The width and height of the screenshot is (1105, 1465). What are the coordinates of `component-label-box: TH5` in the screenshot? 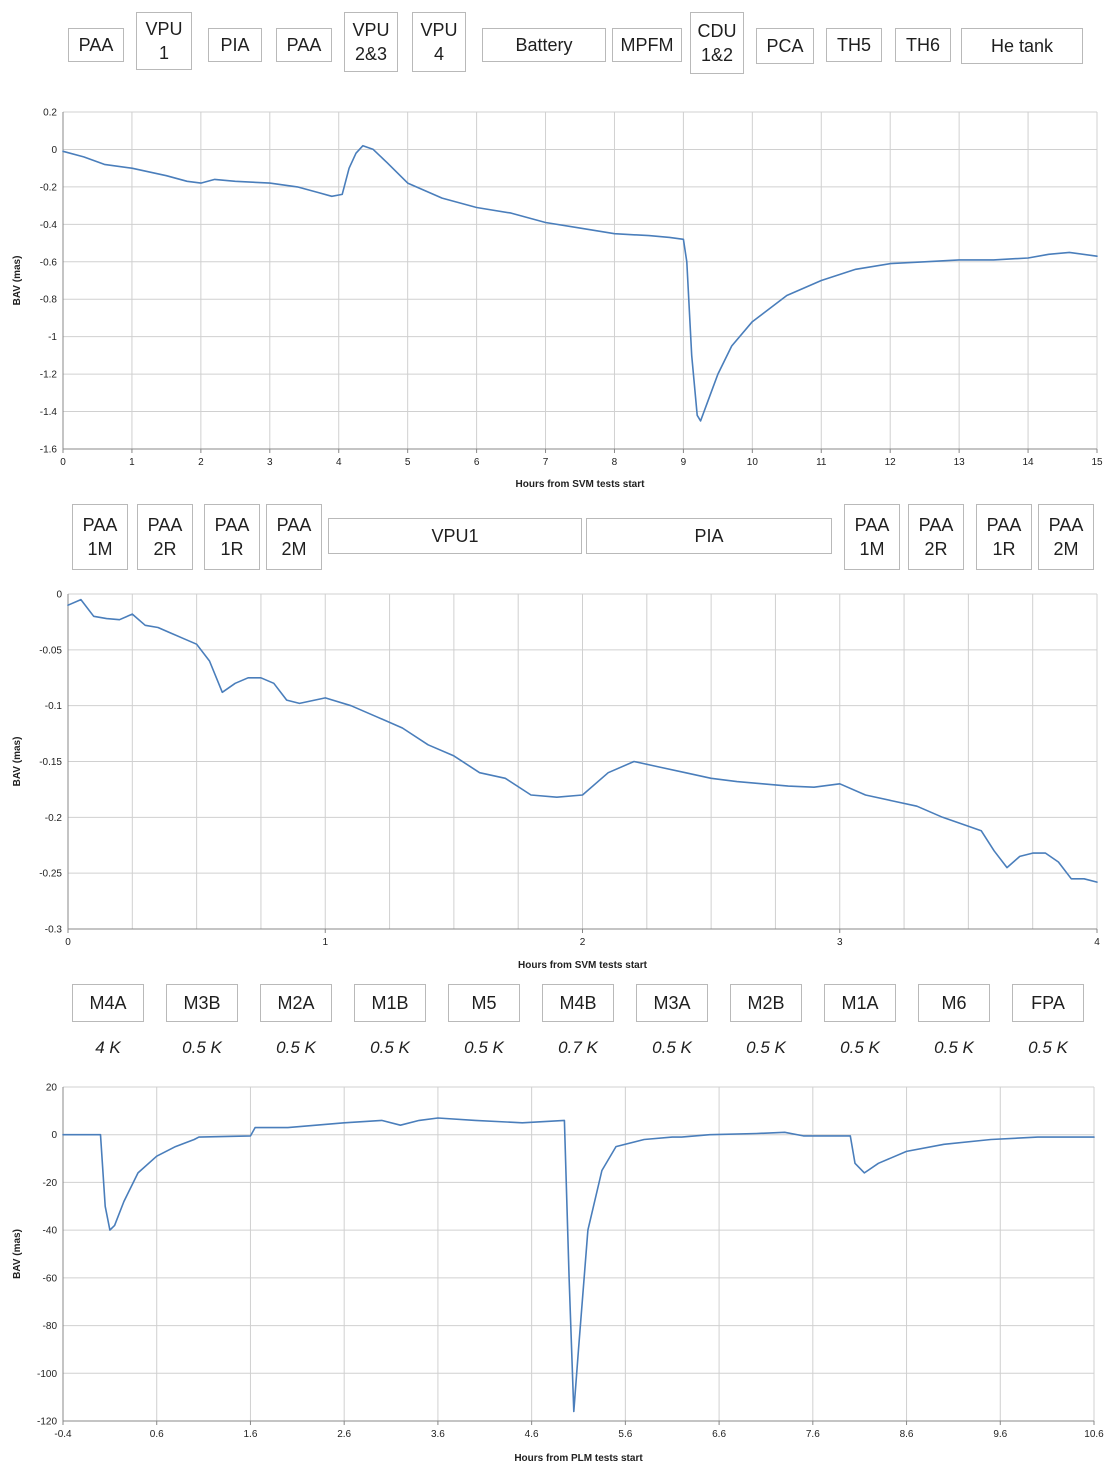 It's located at (854, 45).